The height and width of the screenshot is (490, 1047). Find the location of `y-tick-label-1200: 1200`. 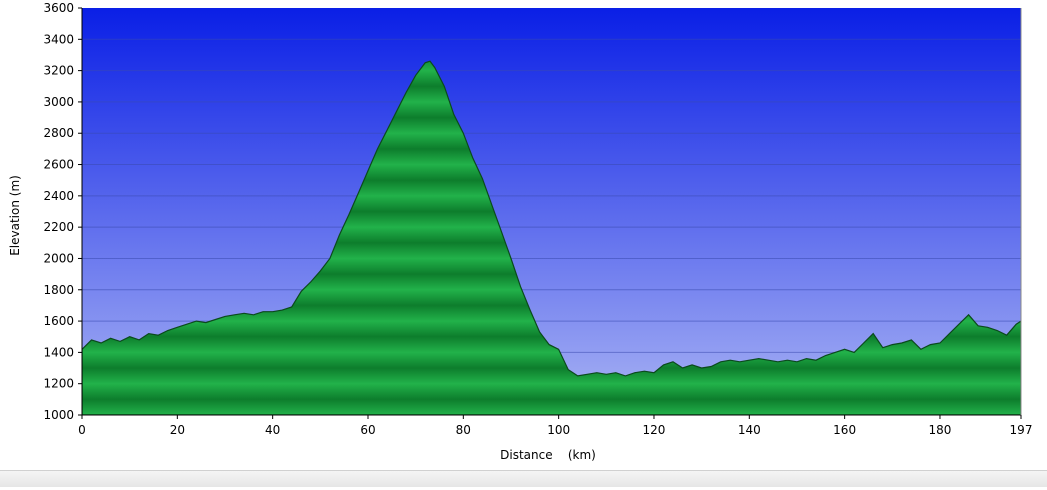

y-tick-label-1200: 1200 is located at coordinates (58, 384).